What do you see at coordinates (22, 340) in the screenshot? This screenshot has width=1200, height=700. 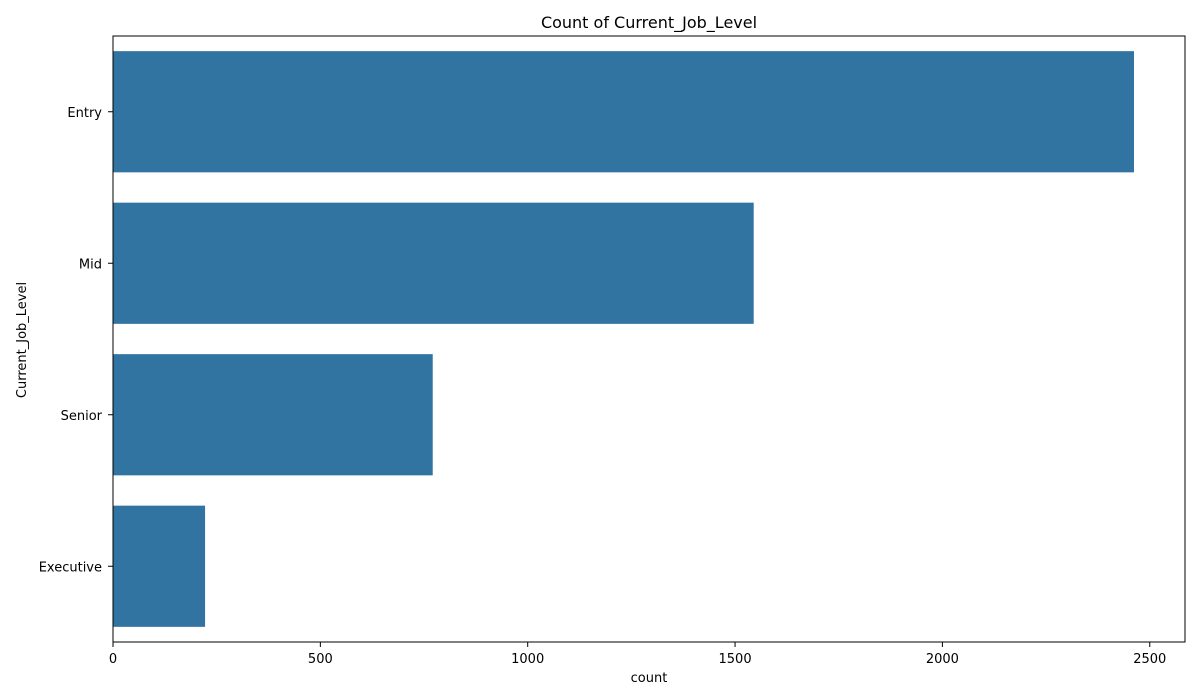 I see `y-axis-label: Current_Job_Level` at bounding box center [22, 340].